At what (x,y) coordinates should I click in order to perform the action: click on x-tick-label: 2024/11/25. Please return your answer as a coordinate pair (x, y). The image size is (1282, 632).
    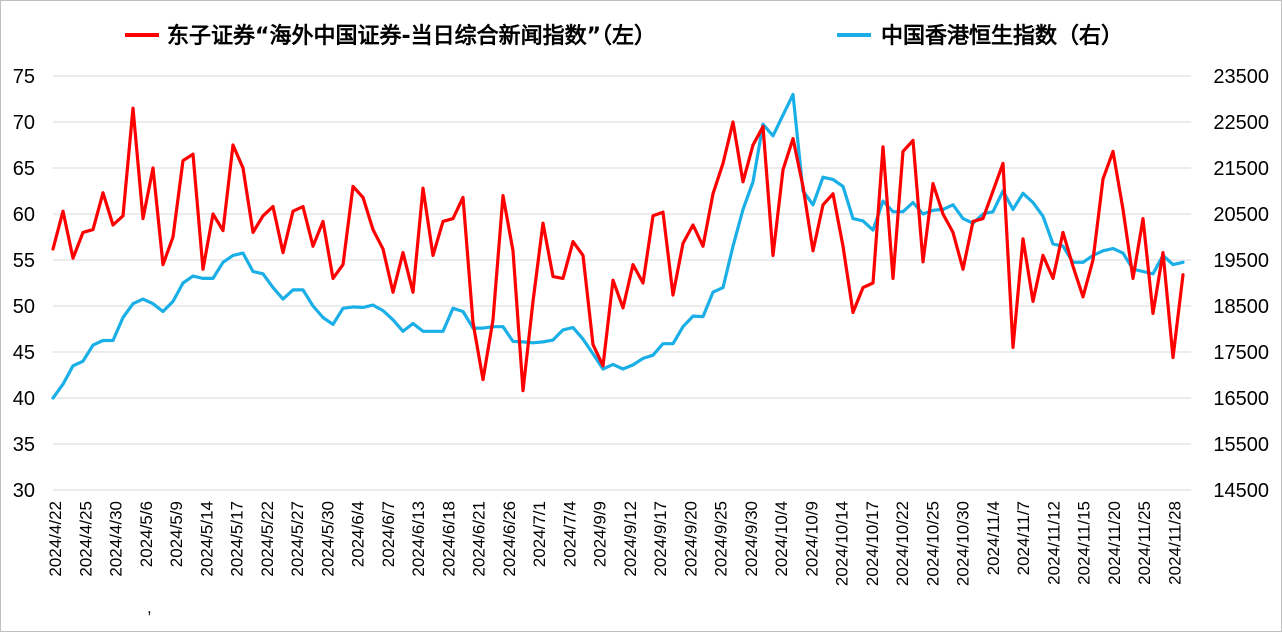
    Looking at the image, I should click on (1144, 543).